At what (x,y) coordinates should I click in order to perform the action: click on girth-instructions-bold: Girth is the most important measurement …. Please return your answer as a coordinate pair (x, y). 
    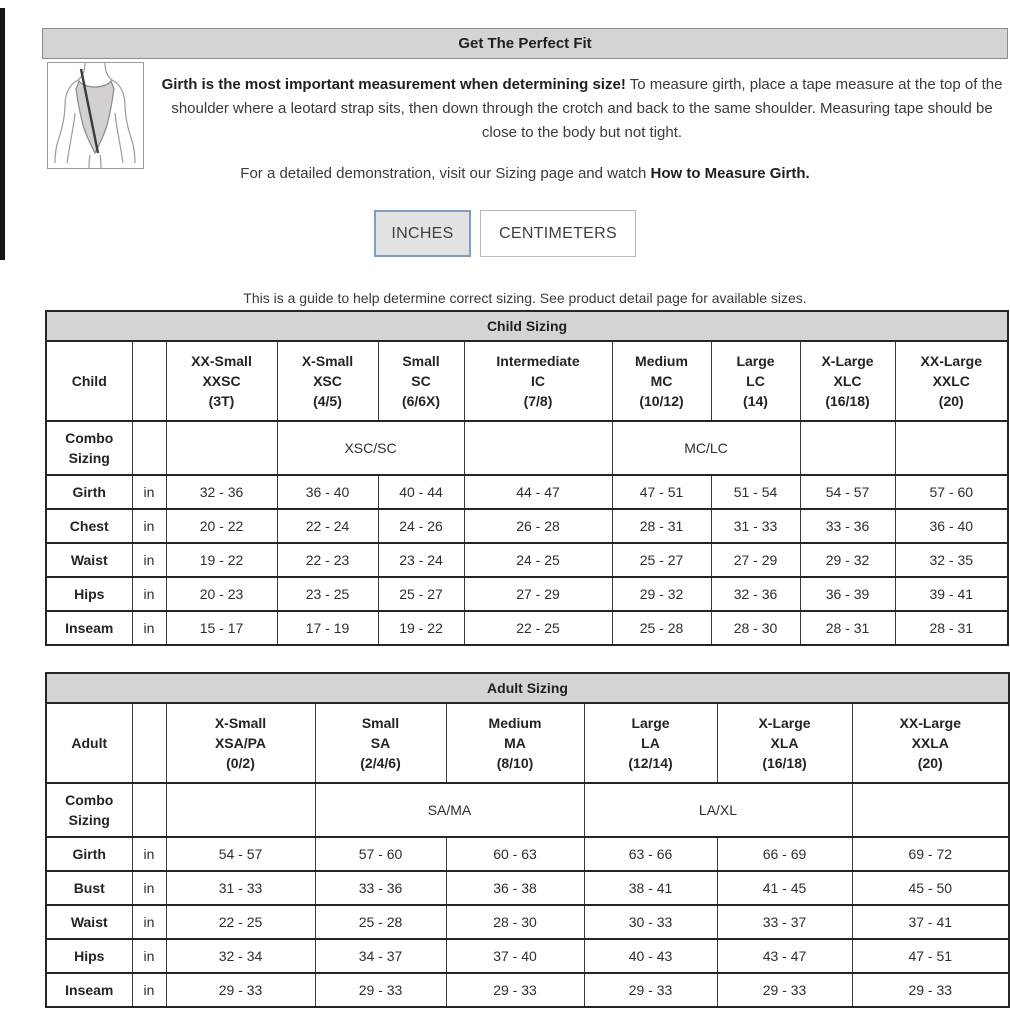
    Looking at the image, I should click on (393, 84).